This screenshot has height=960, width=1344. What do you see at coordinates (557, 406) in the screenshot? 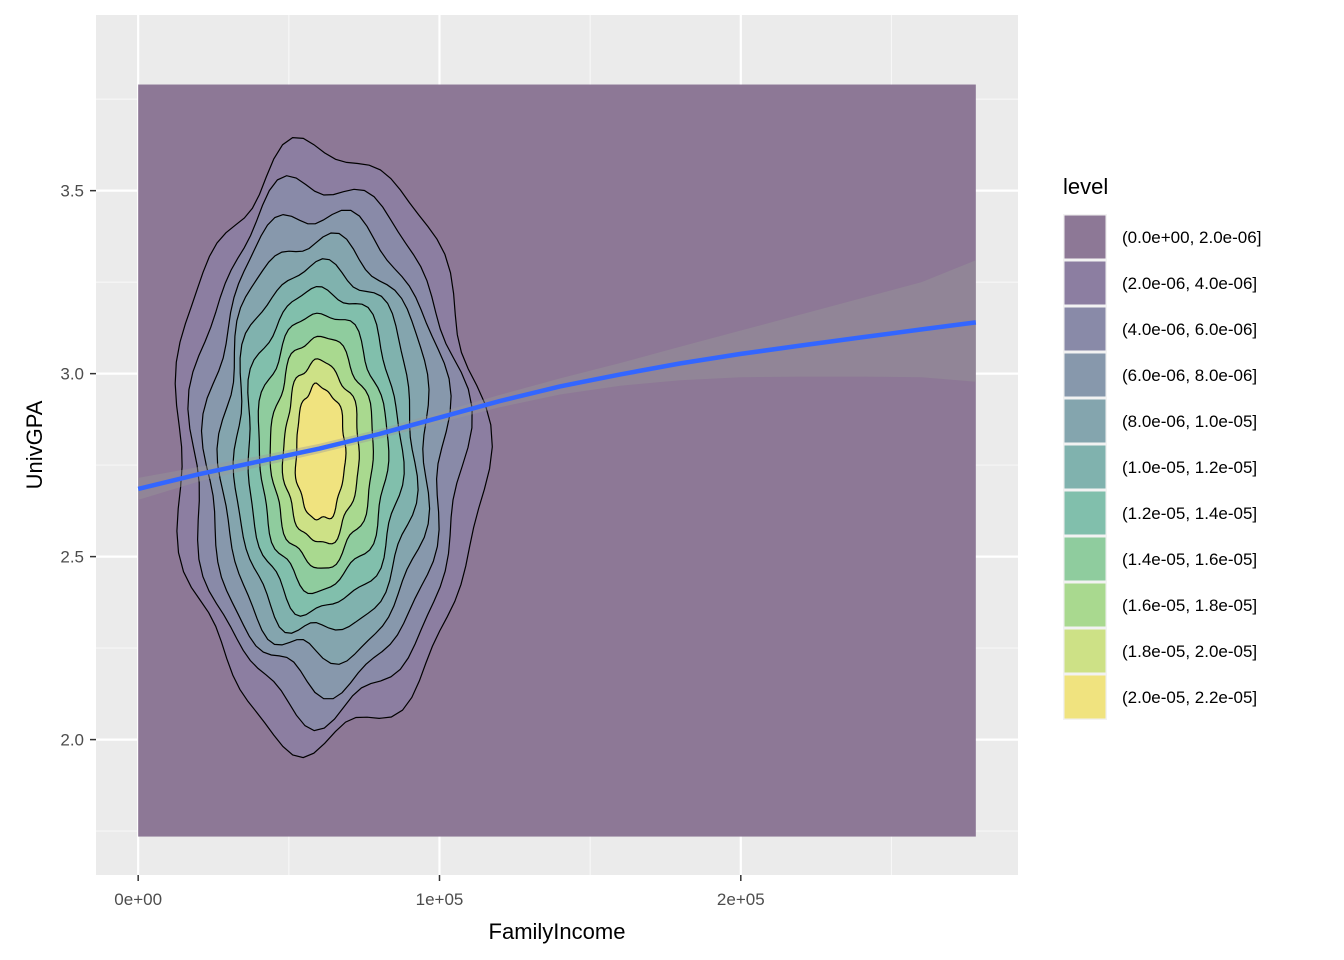
I see `smooth-line` at bounding box center [557, 406].